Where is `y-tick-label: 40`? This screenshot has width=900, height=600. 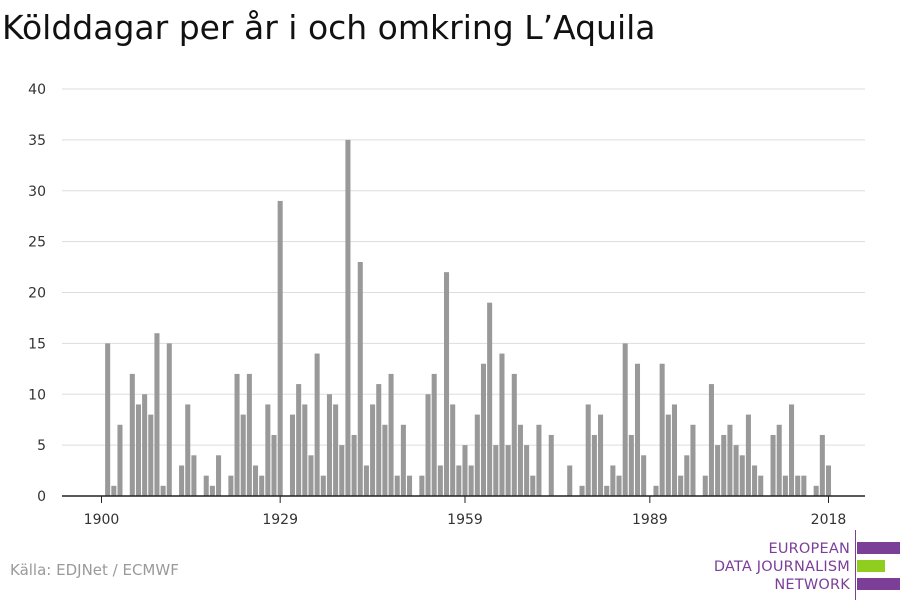
y-tick-label: 40 is located at coordinates (37, 90).